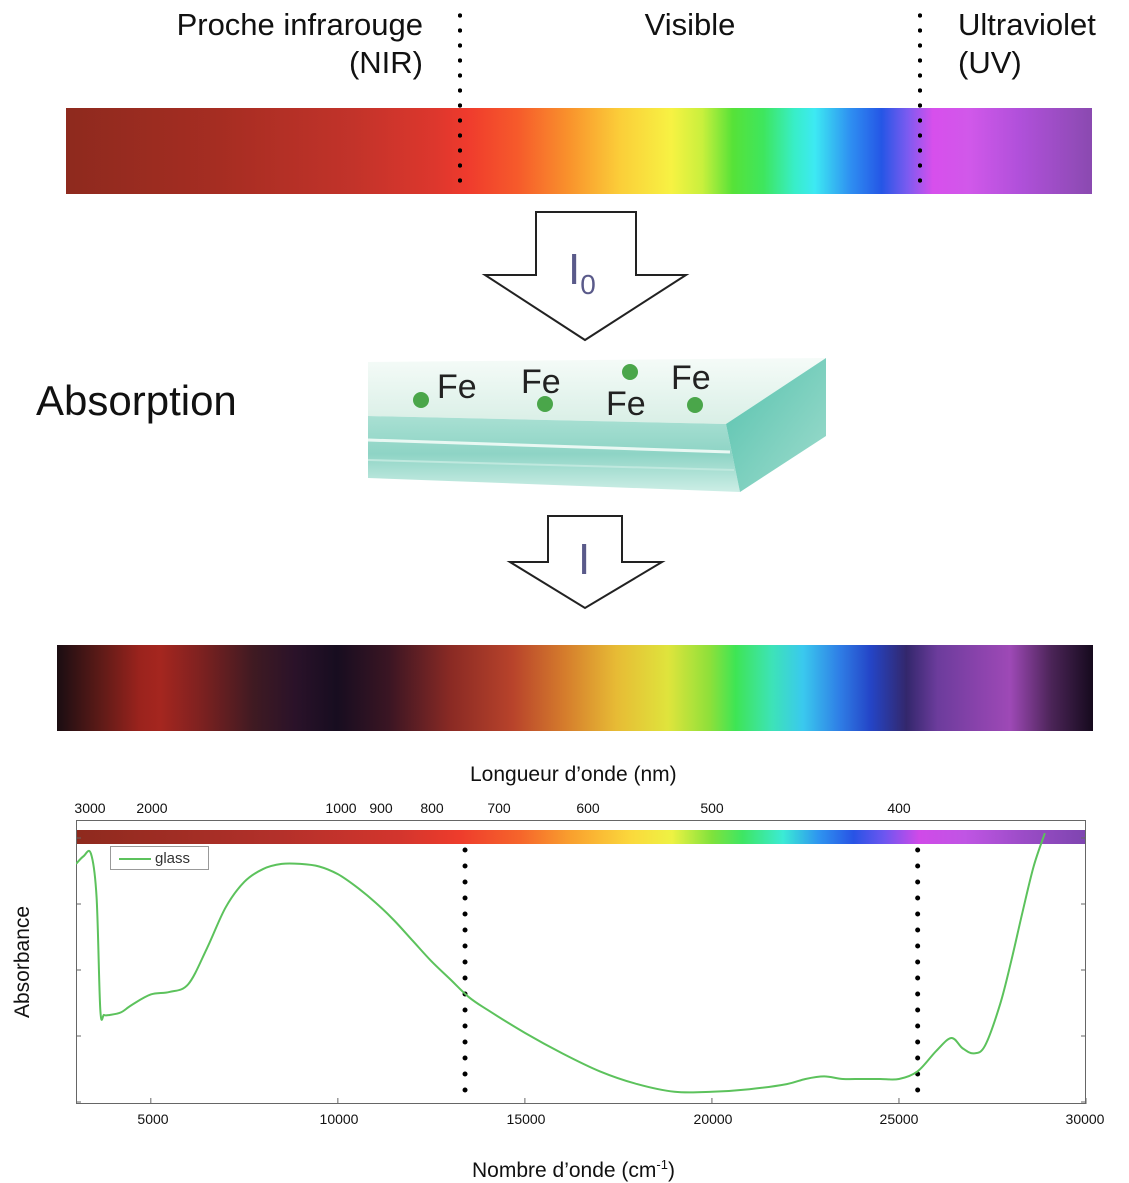 This screenshot has width=1129, height=1183. Describe the element at coordinates (152, 808) in the screenshot. I see `top-tick-label: 2000` at that location.